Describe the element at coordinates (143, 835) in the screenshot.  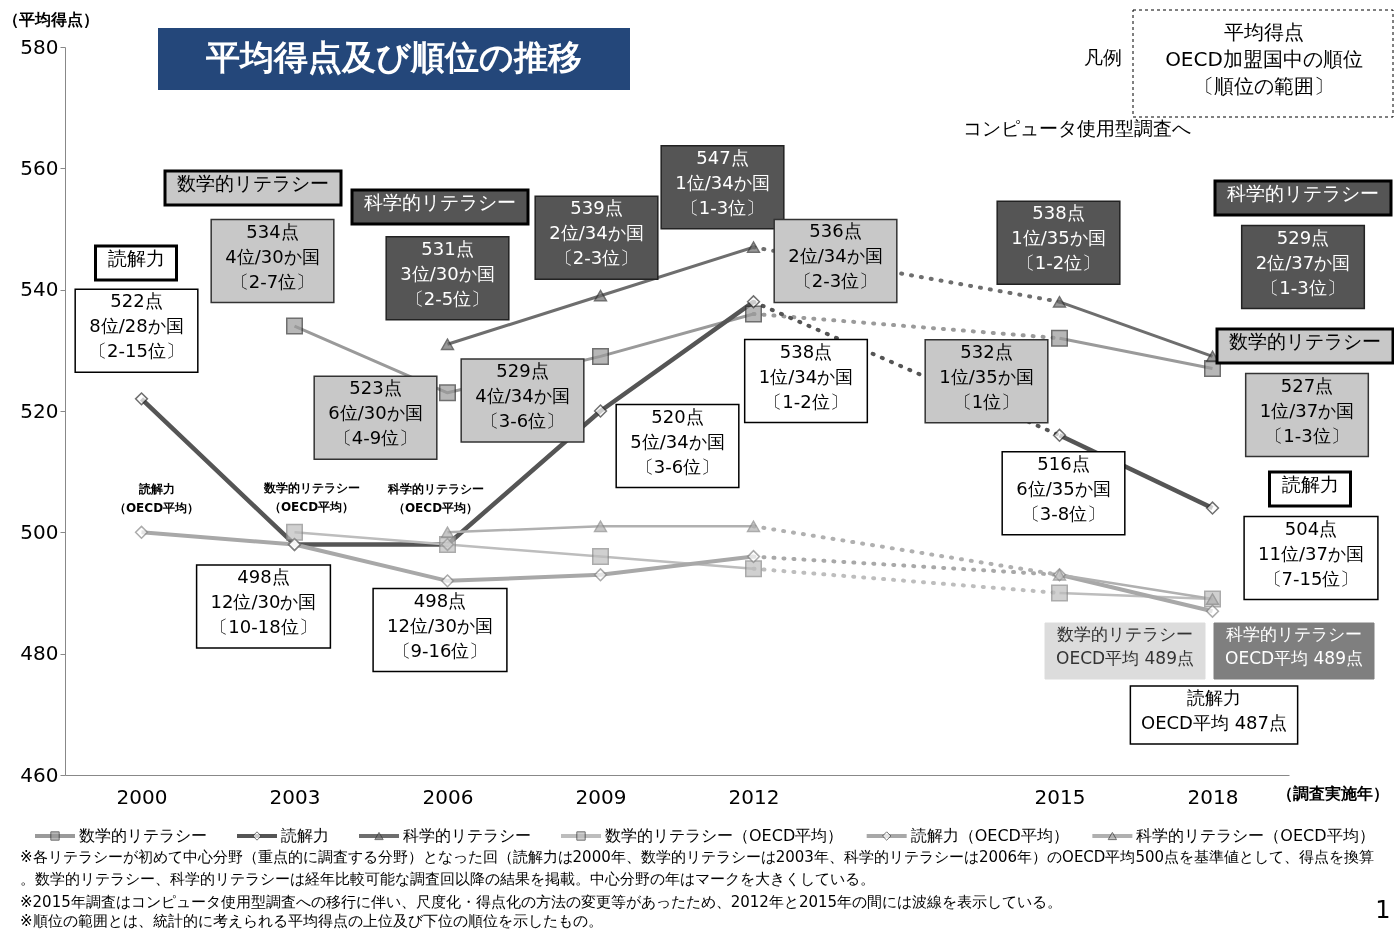
I see `legend-label: 数学的リテラシー` at that location.